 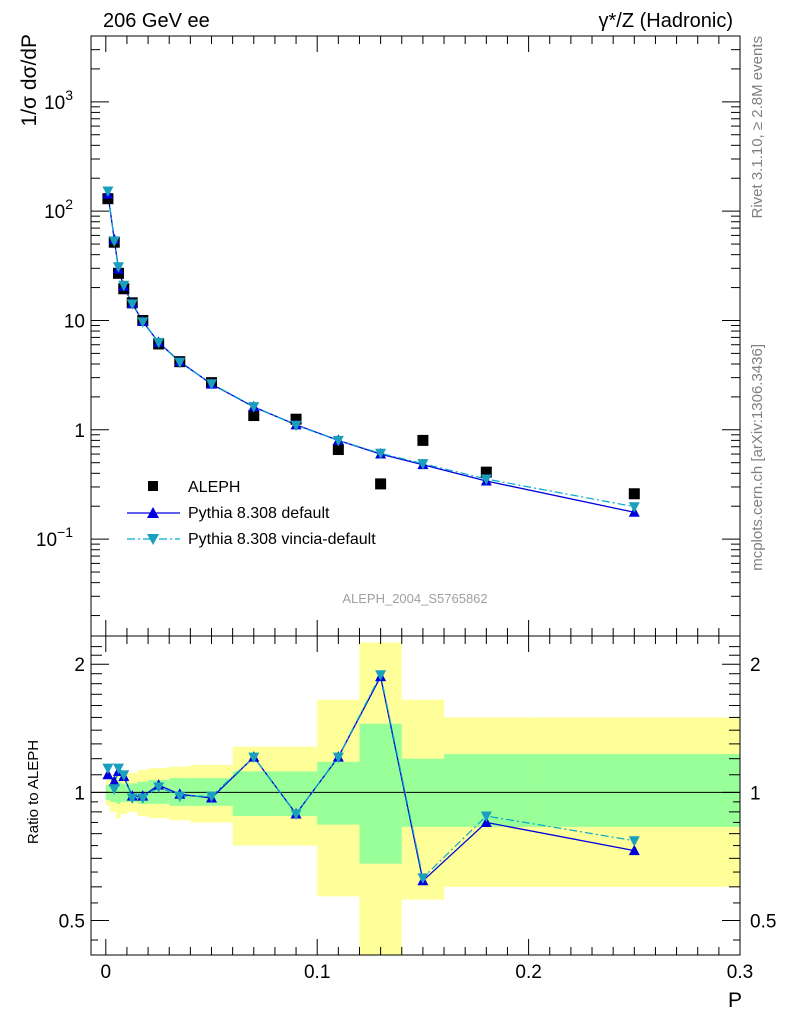 I want to click on legend-marker-pythia-default, so click(x=153, y=512).